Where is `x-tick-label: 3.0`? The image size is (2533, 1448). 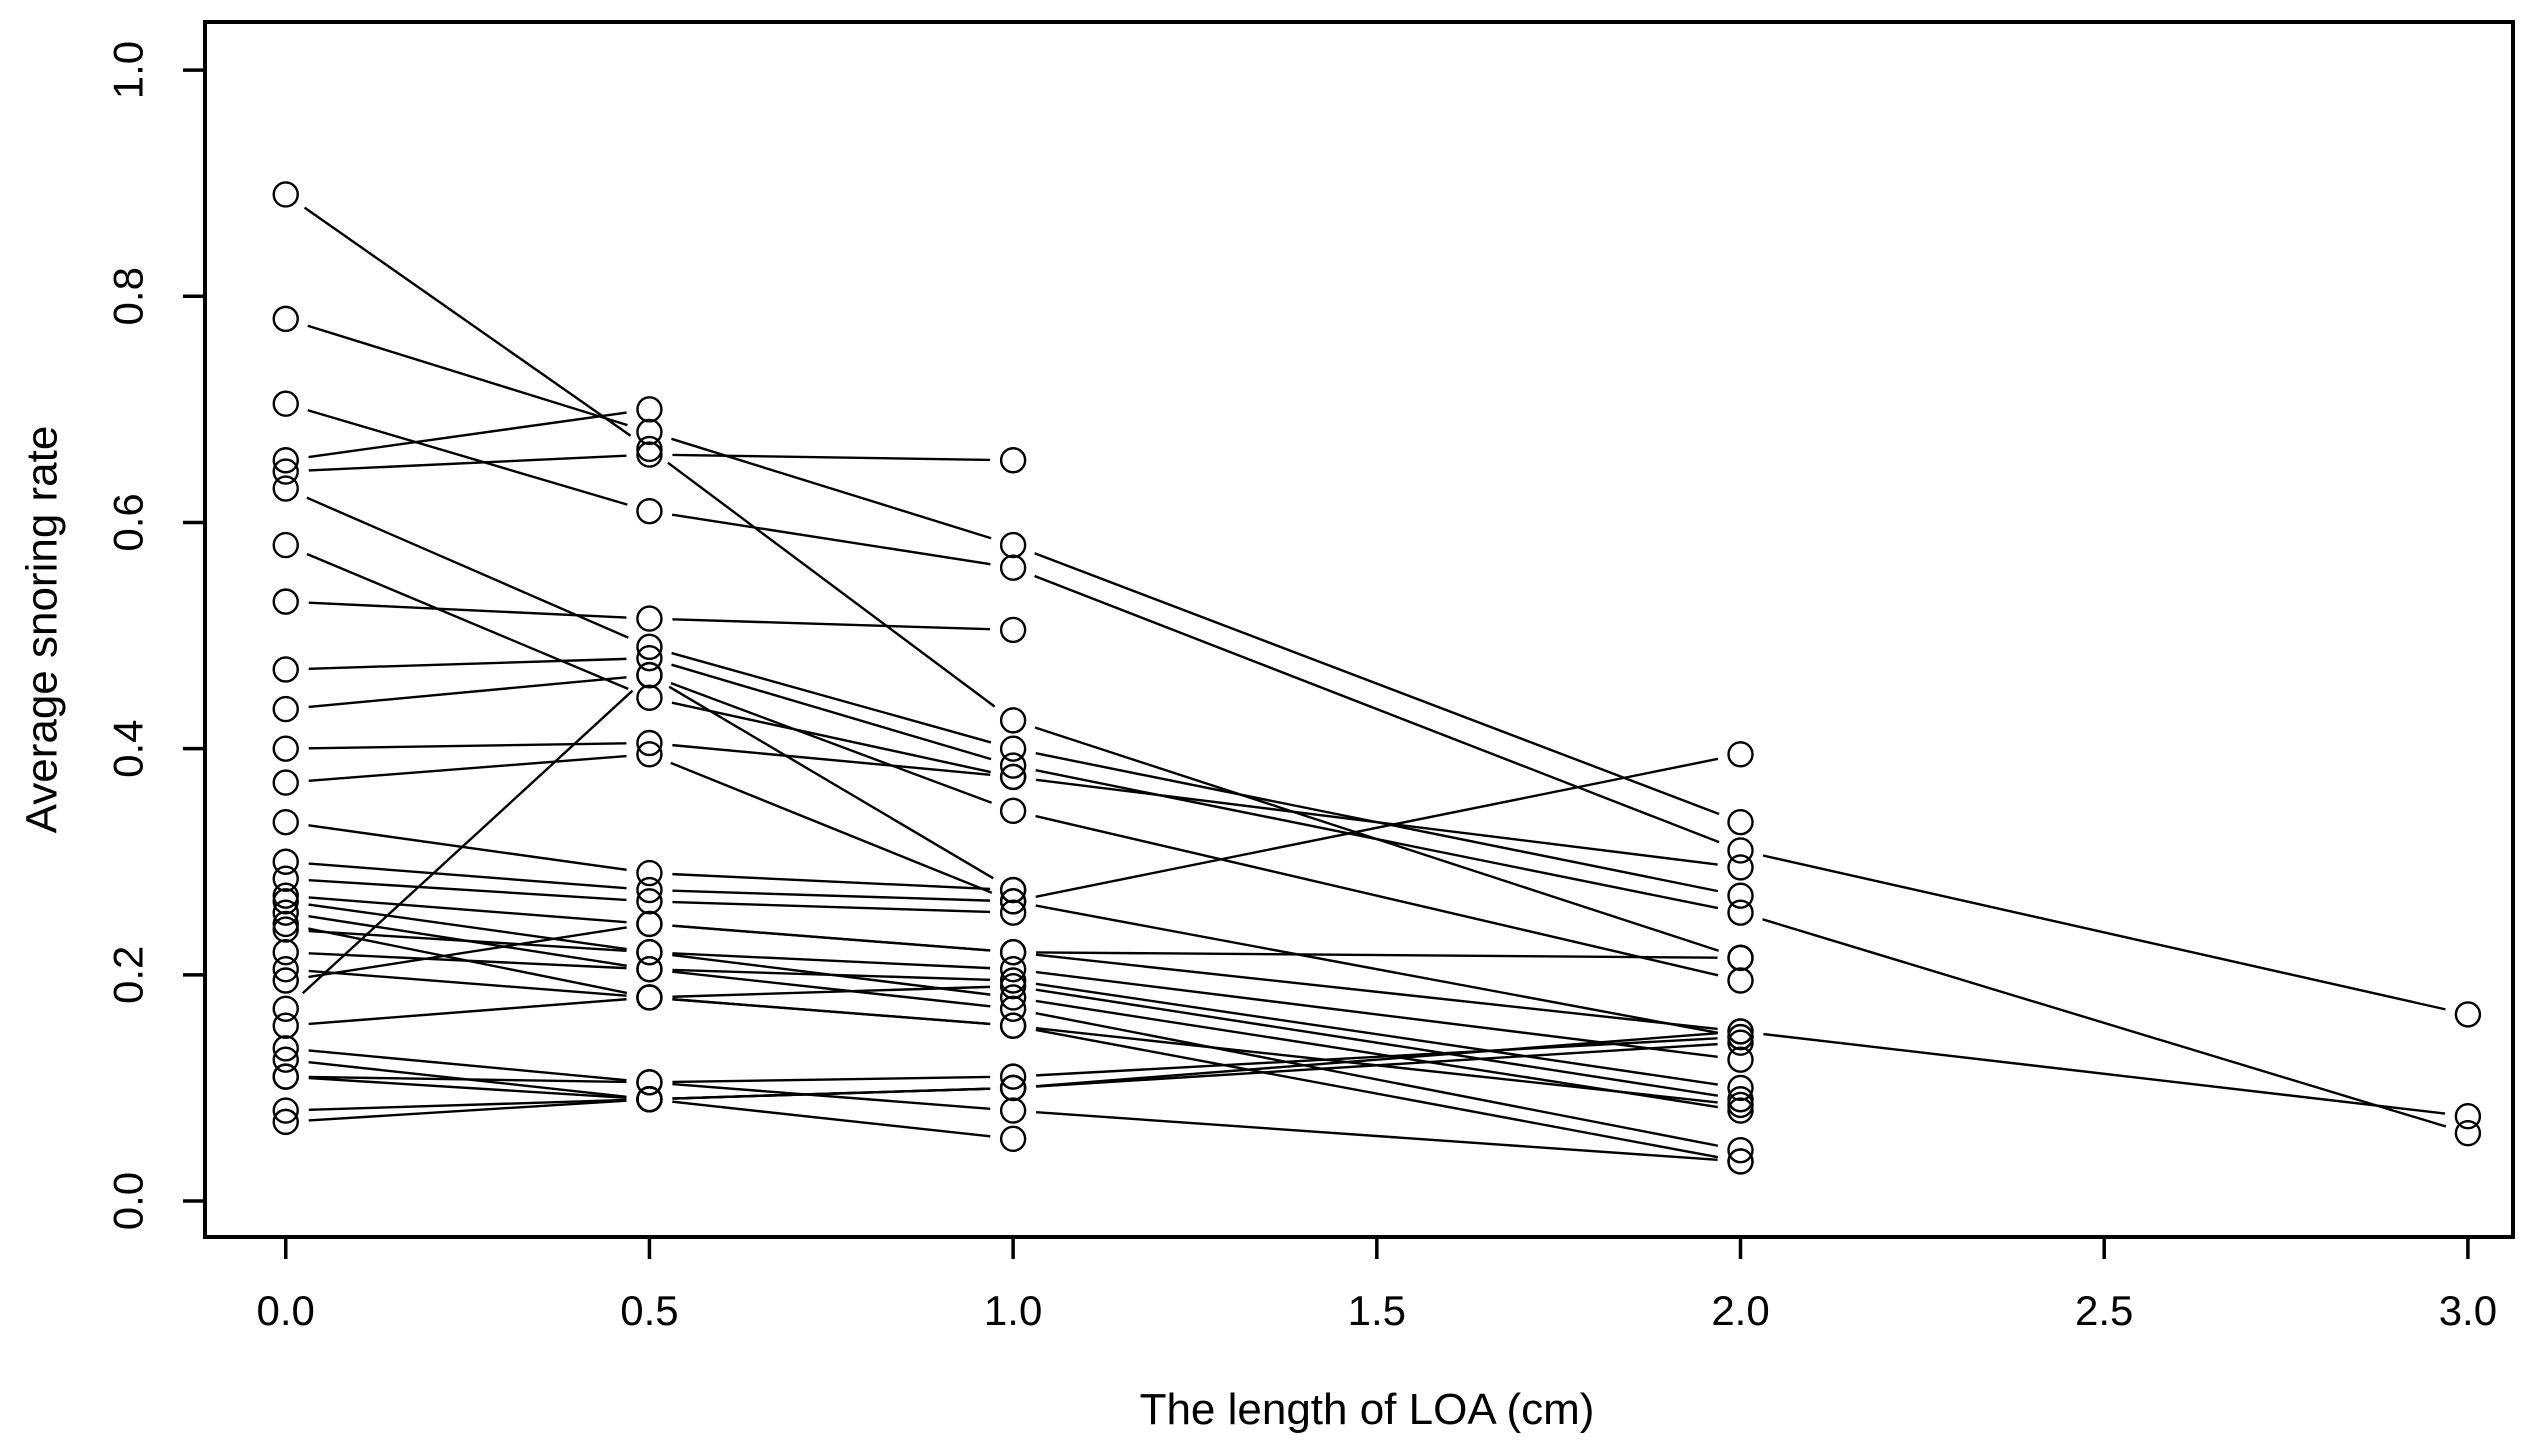
x-tick-label: 3.0 is located at coordinates (2468, 1310).